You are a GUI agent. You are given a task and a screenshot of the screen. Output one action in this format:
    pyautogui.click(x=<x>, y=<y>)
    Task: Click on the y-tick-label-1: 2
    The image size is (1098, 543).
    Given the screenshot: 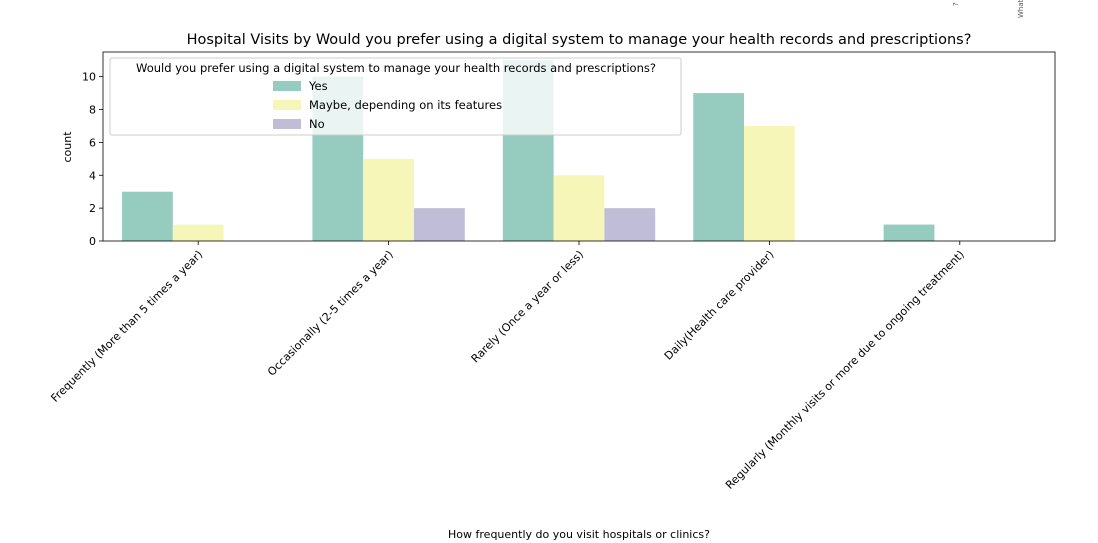 What is the action you would take?
    pyautogui.click(x=92, y=208)
    